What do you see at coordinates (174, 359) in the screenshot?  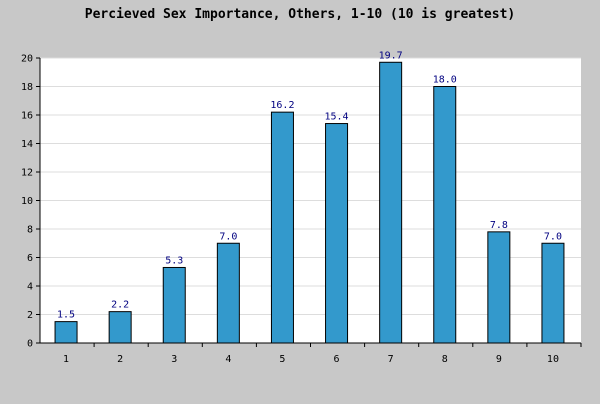 I see `x-tick-label-3: 3` at bounding box center [174, 359].